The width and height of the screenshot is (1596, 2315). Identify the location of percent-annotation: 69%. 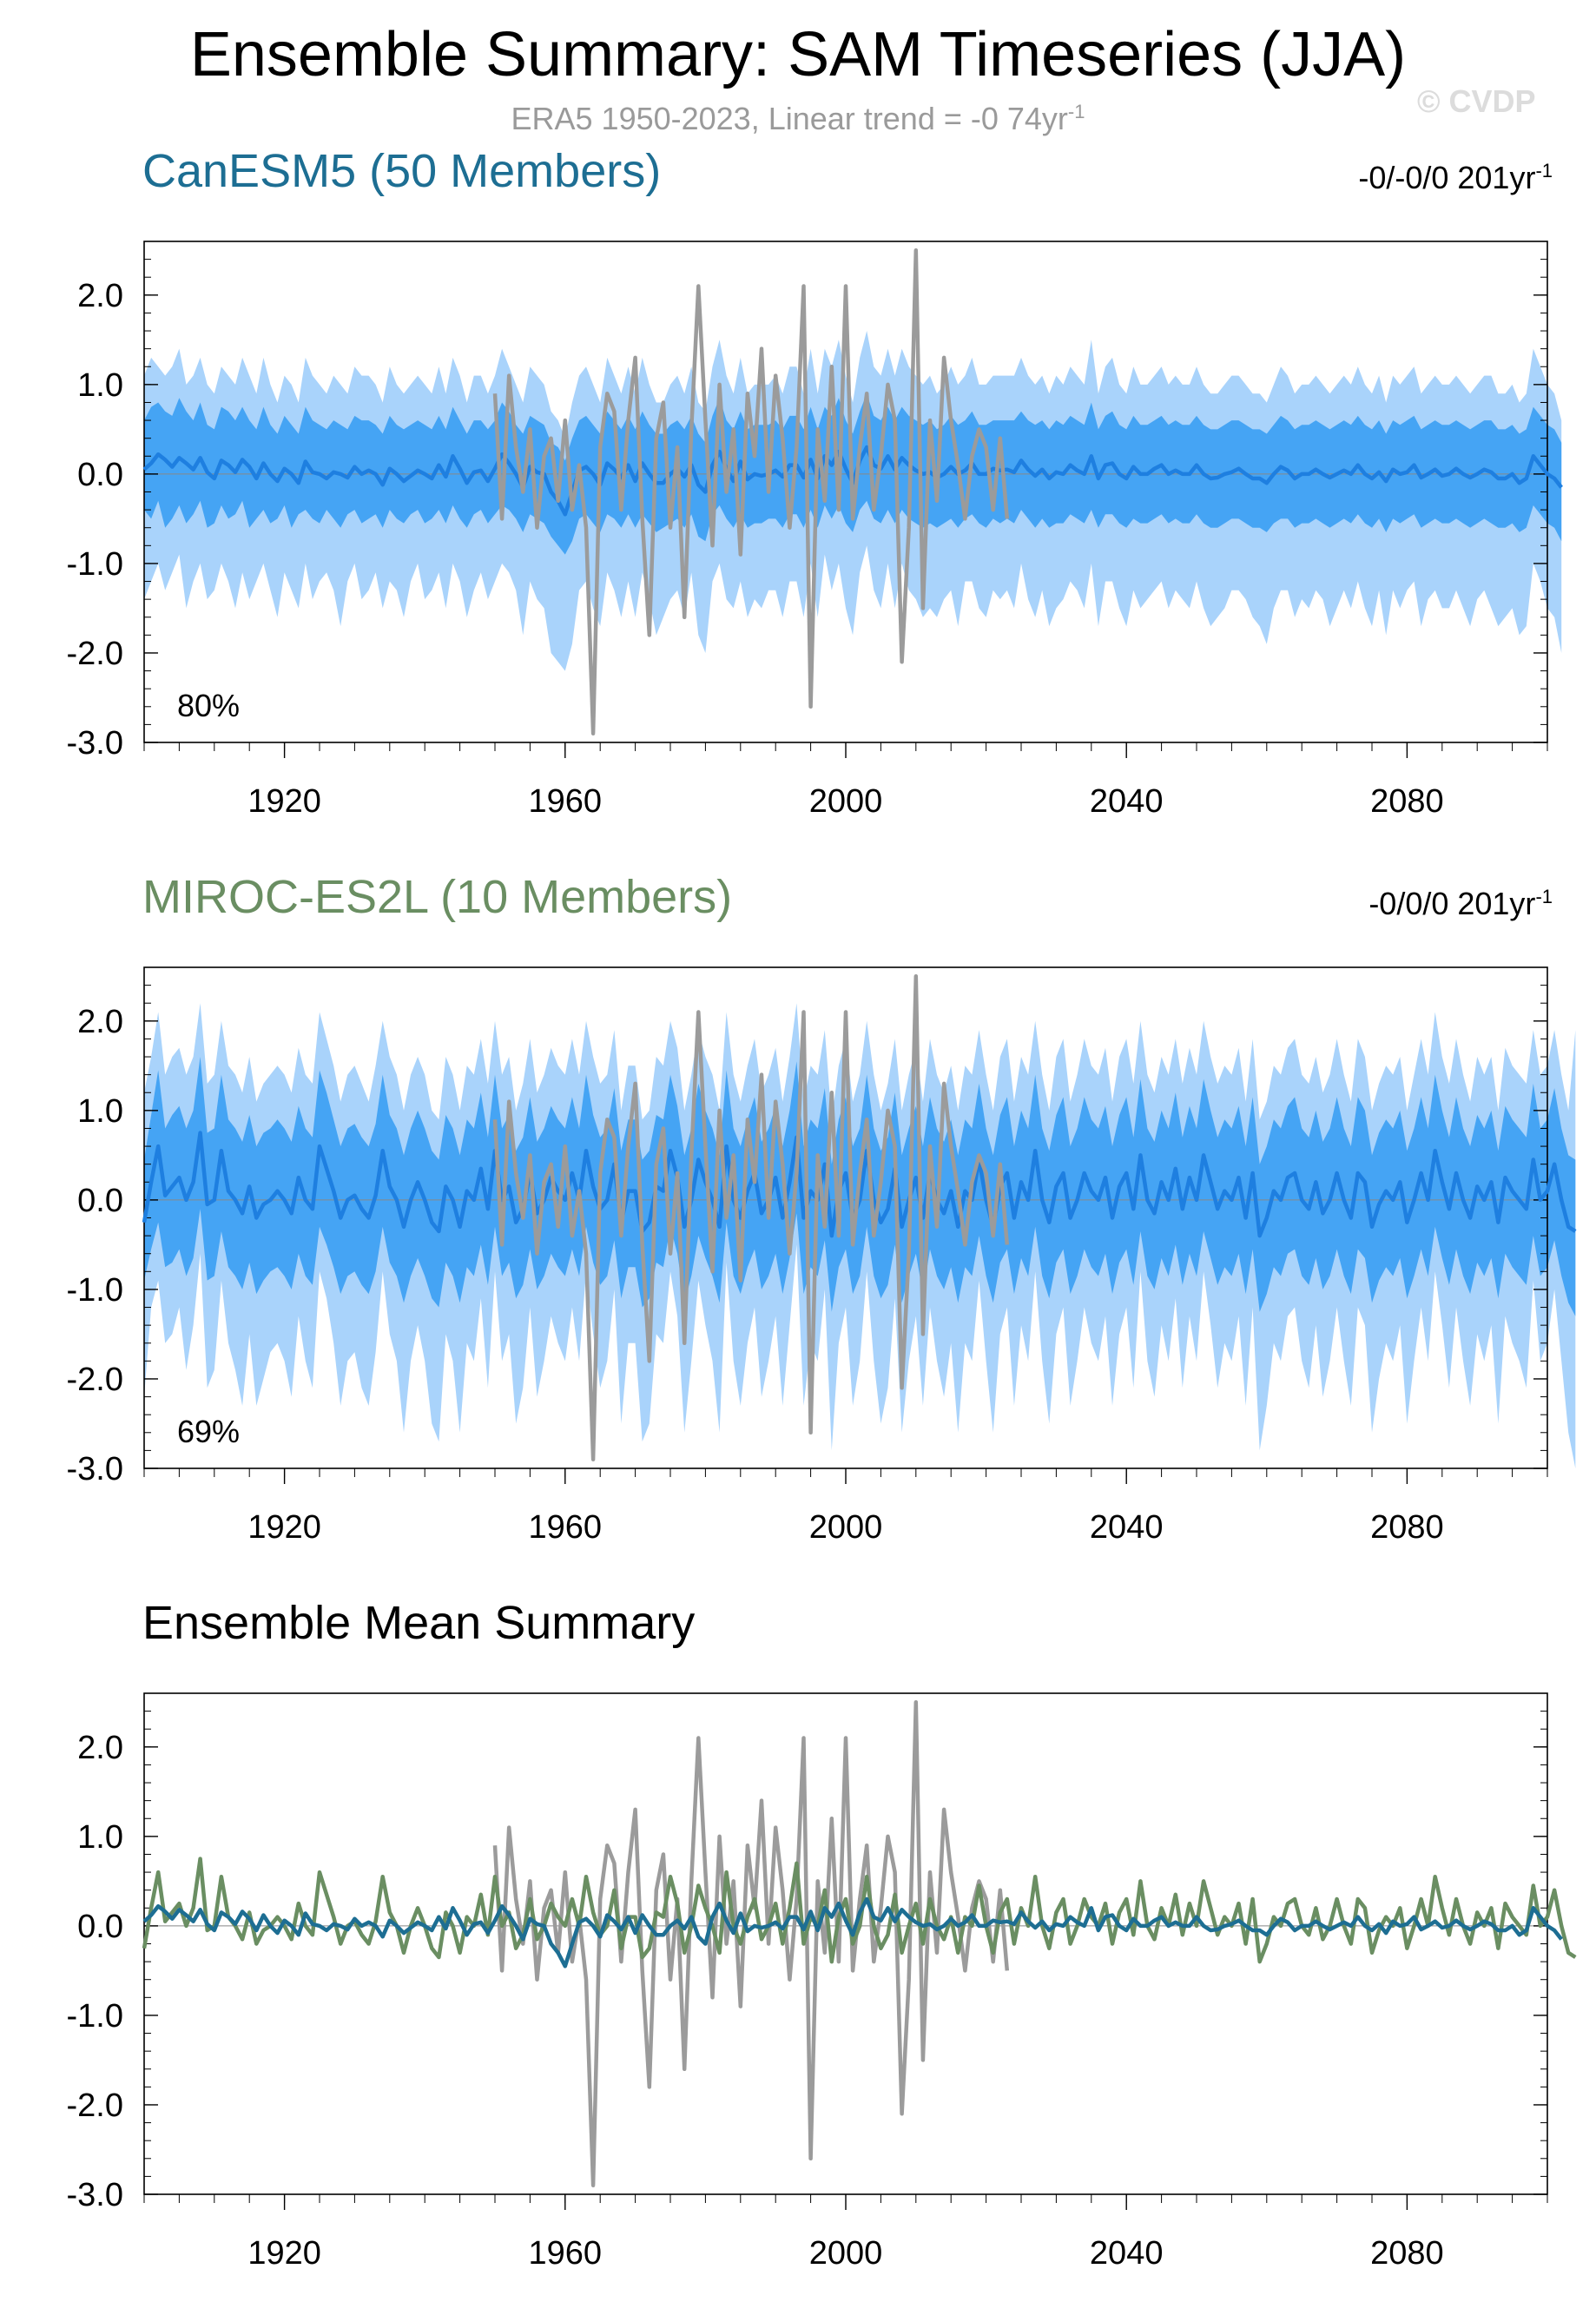
(208, 1431).